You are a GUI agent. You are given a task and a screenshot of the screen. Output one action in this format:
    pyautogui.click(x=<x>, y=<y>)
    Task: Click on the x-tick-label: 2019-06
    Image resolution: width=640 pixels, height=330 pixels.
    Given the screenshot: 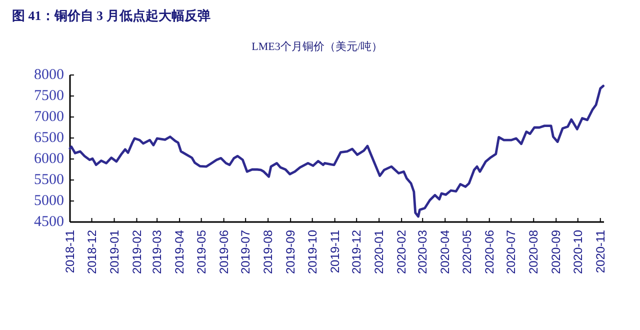 What is the action you would take?
    pyautogui.click(x=223, y=252)
    